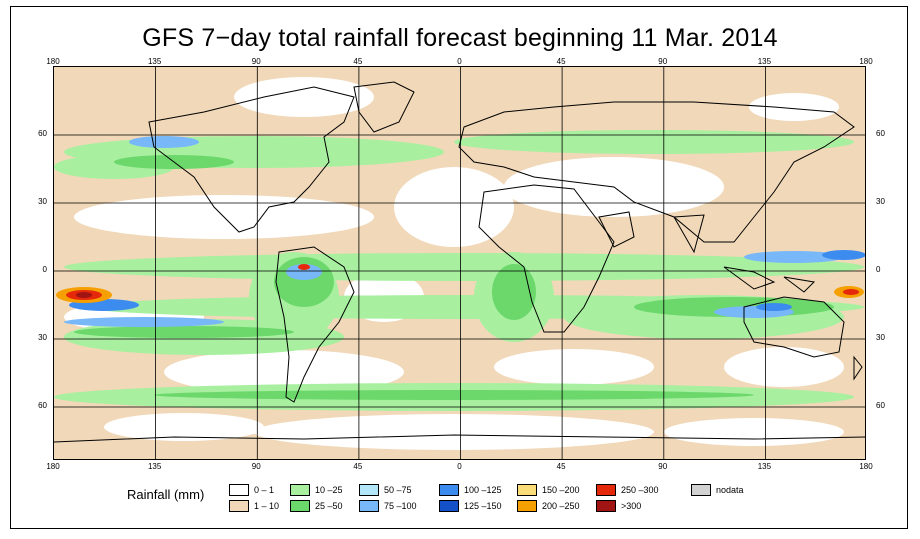 The height and width of the screenshot is (539, 920). What do you see at coordinates (459, 61) in the screenshot?
I see `top-lon-tick-label: 0` at bounding box center [459, 61].